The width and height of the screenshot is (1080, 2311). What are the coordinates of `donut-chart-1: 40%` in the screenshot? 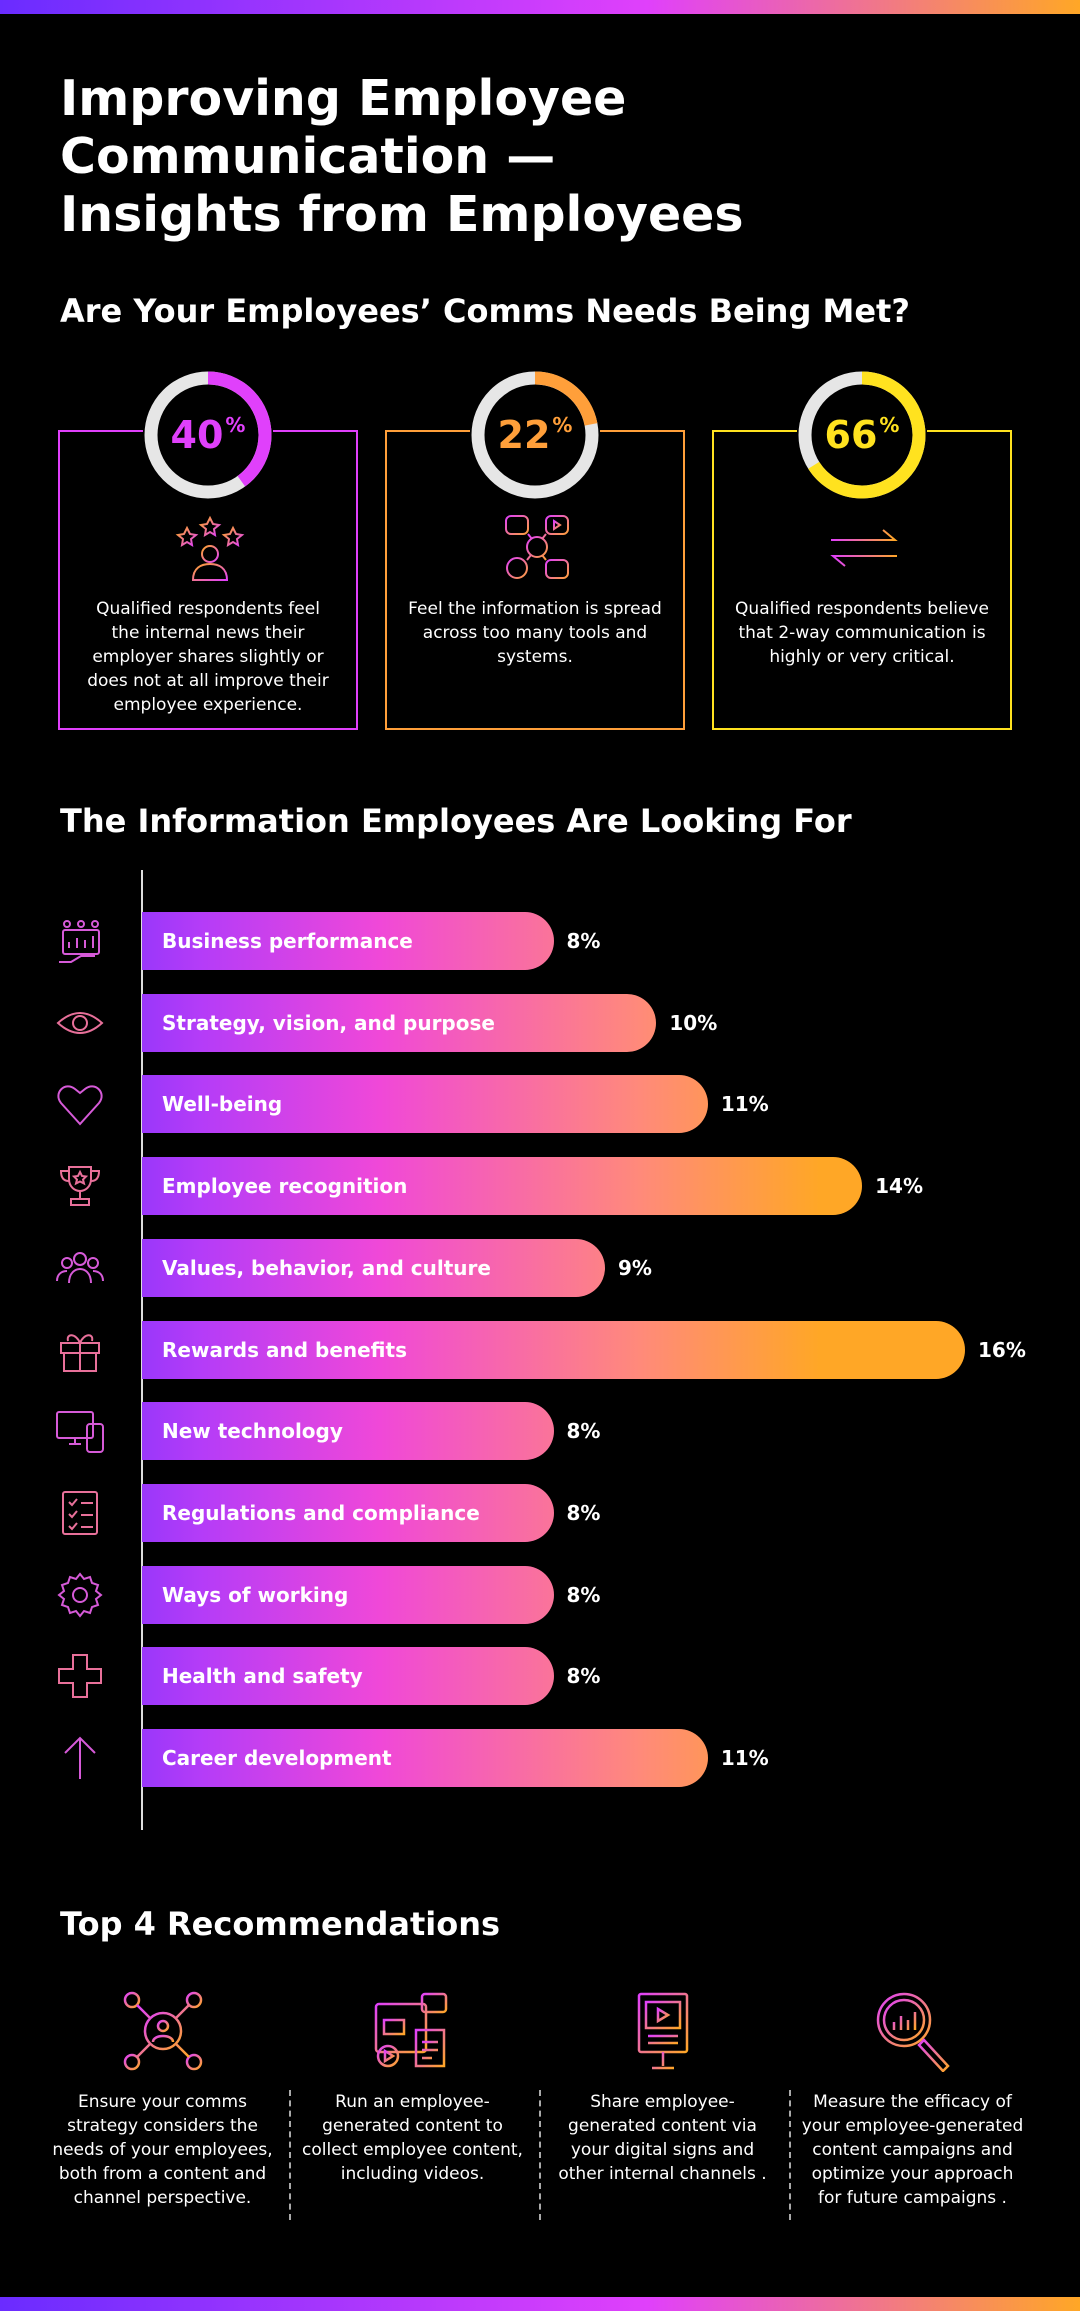 It's located at (208, 435).